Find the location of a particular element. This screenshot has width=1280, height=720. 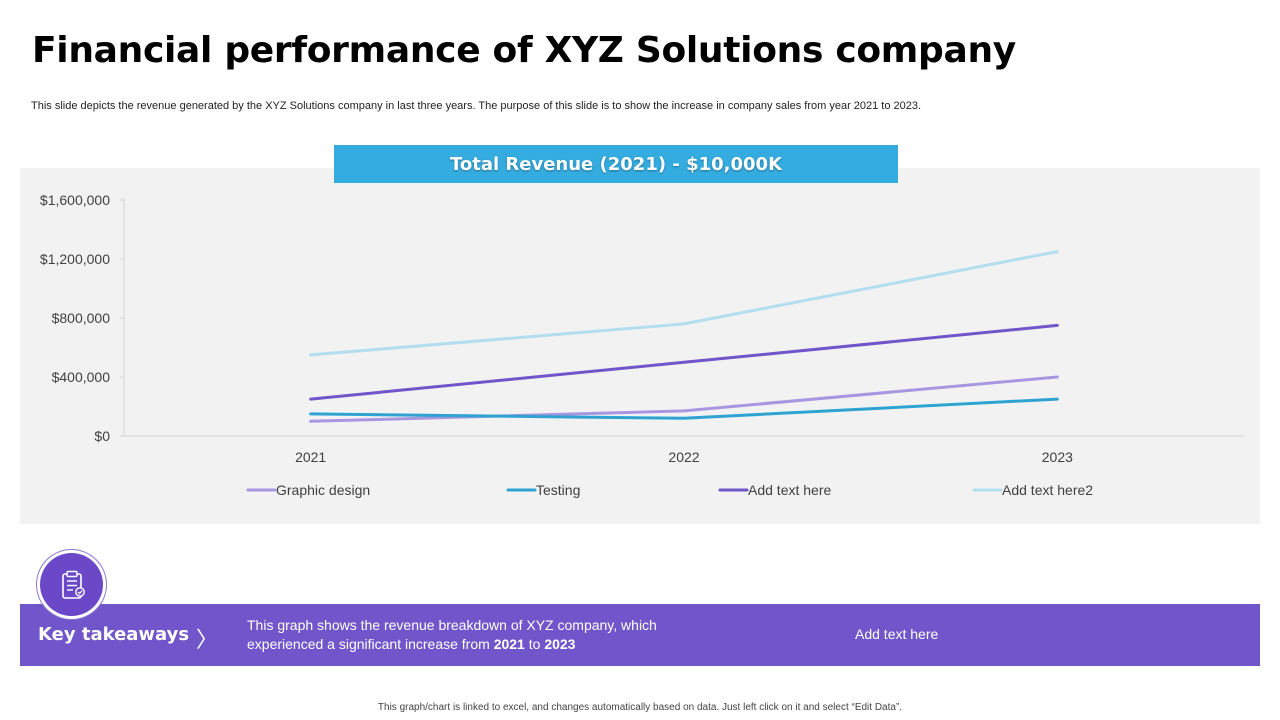

key-takeaways-label: Key takeaways is located at coordinates (114, 634).